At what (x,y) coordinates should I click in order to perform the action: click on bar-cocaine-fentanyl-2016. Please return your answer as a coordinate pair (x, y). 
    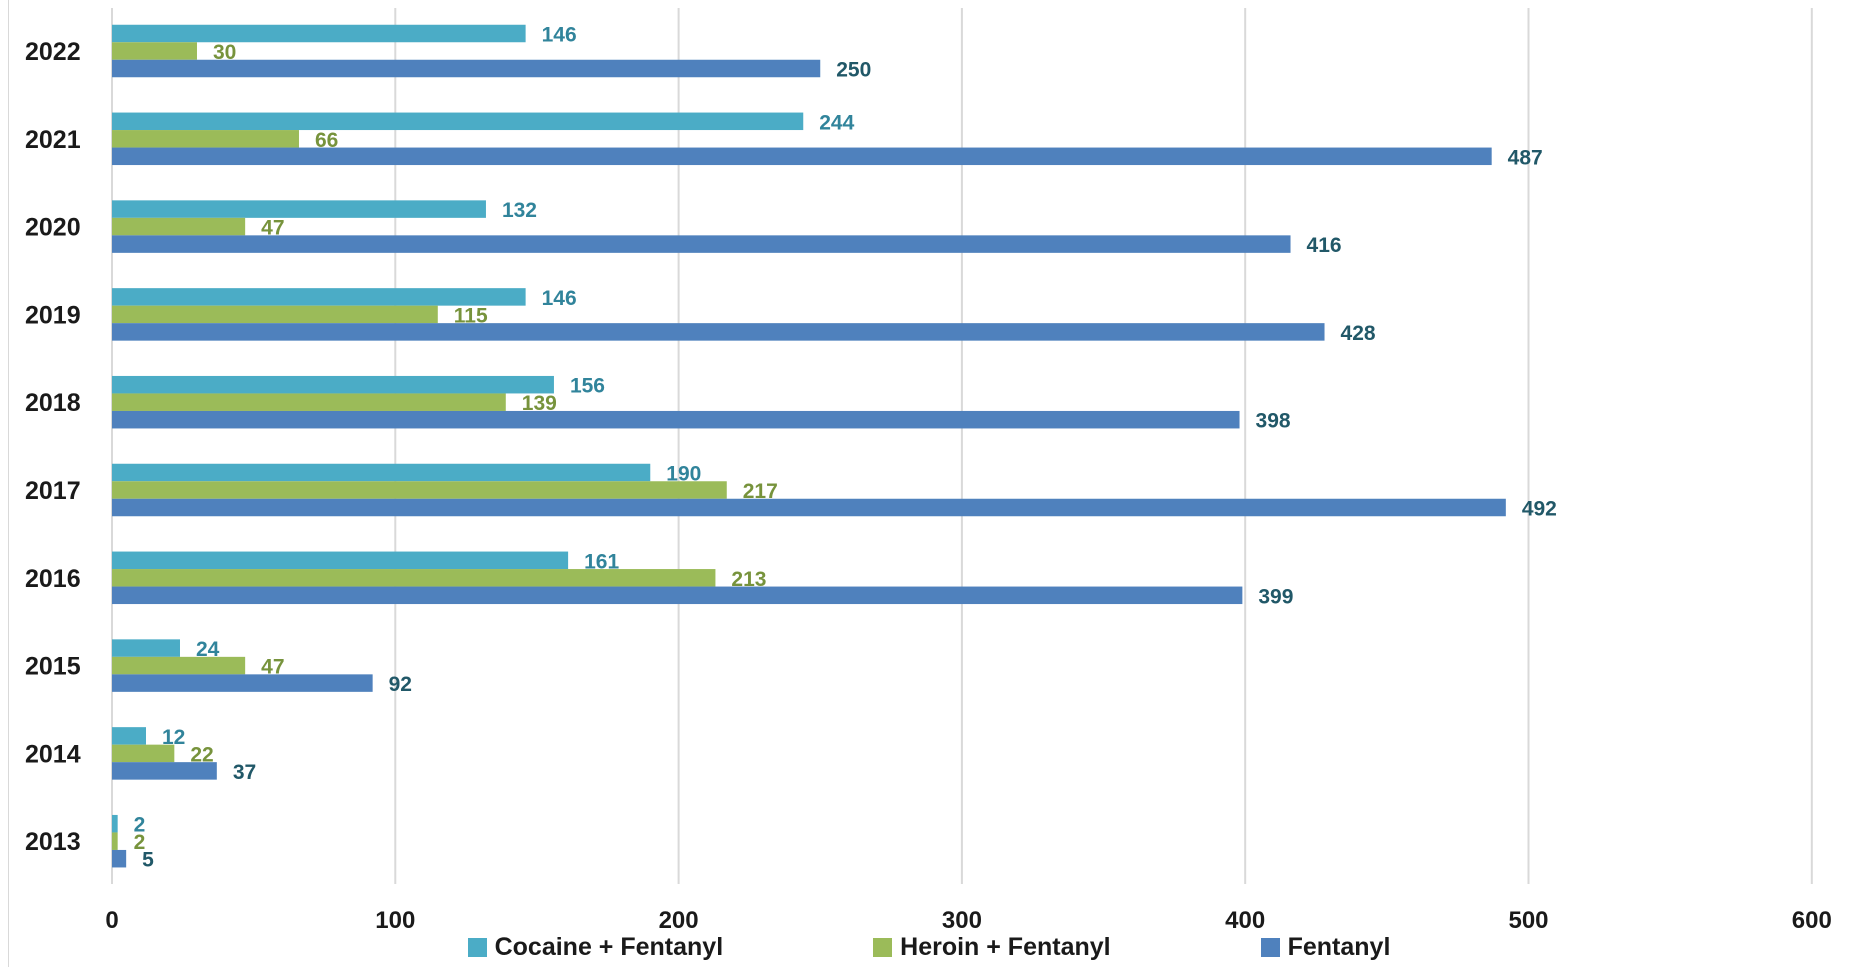
    Looking at the image, I should click on (340, 560).